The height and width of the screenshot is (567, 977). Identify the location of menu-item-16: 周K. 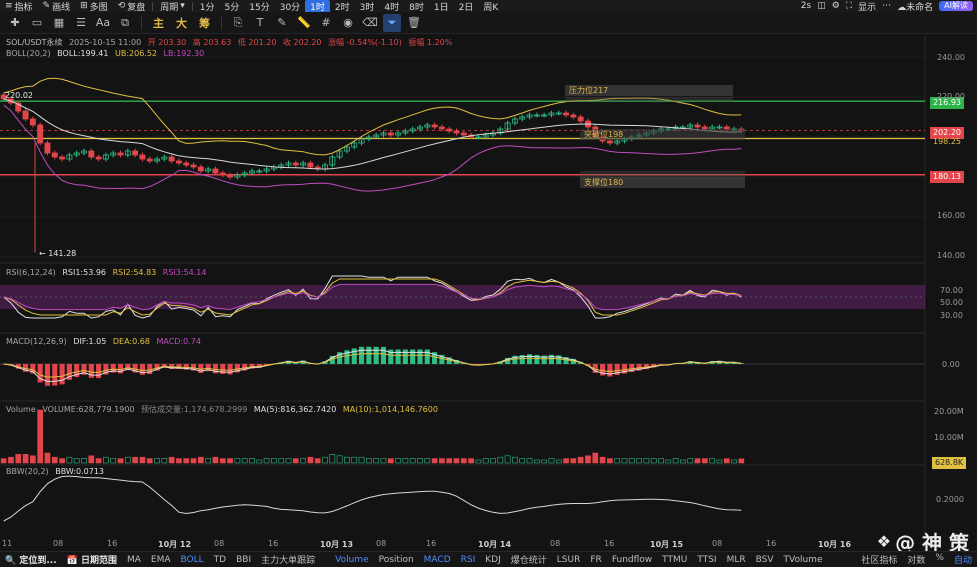
(490, 6).